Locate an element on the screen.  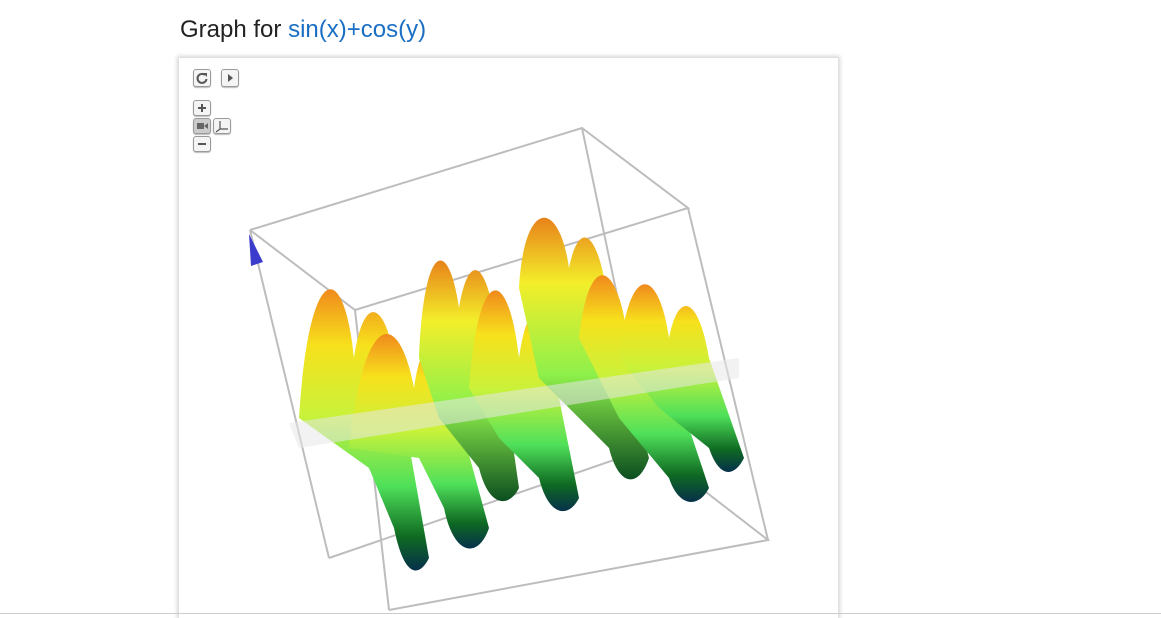
axis-marker is located at coordinates (256, 250).